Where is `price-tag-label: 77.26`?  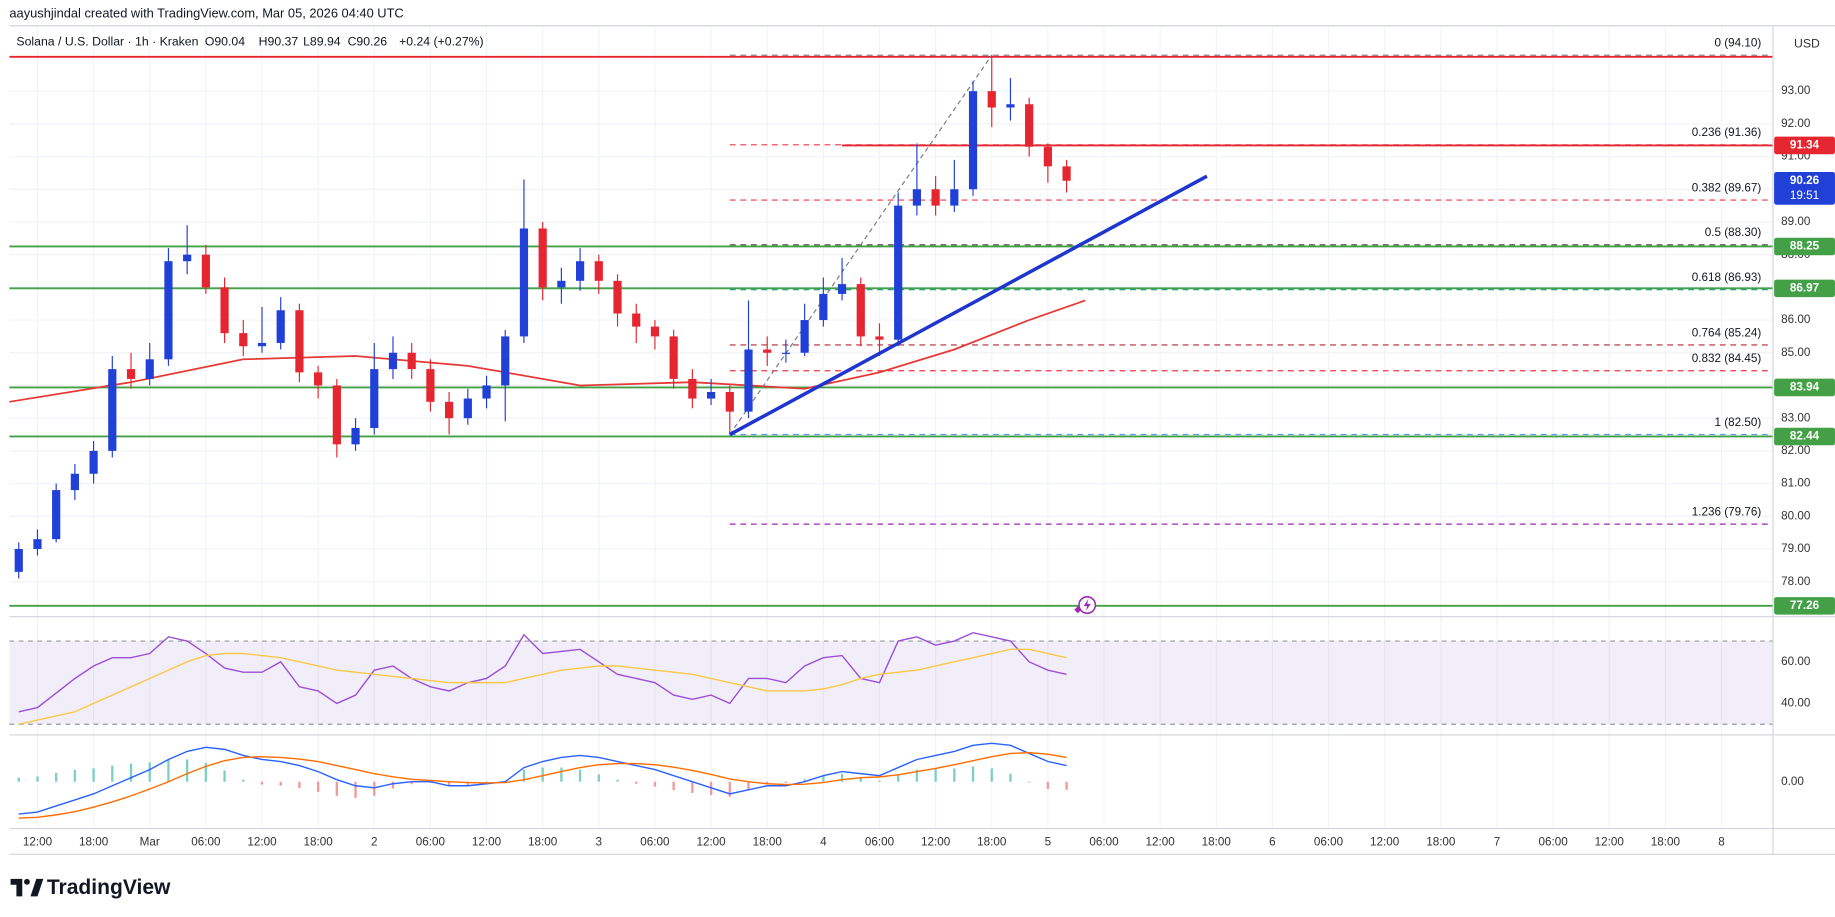
price-tag-label: 77.26 is located at coordinates (1805, 605).